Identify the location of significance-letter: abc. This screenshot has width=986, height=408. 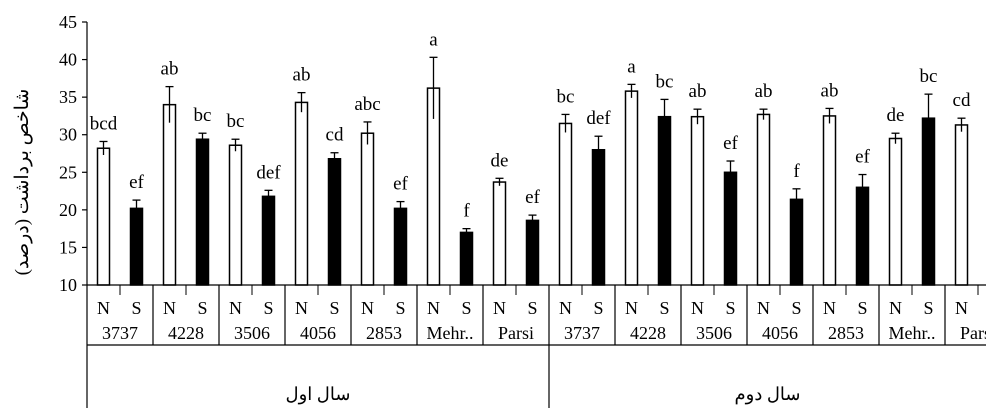
(367, 104).